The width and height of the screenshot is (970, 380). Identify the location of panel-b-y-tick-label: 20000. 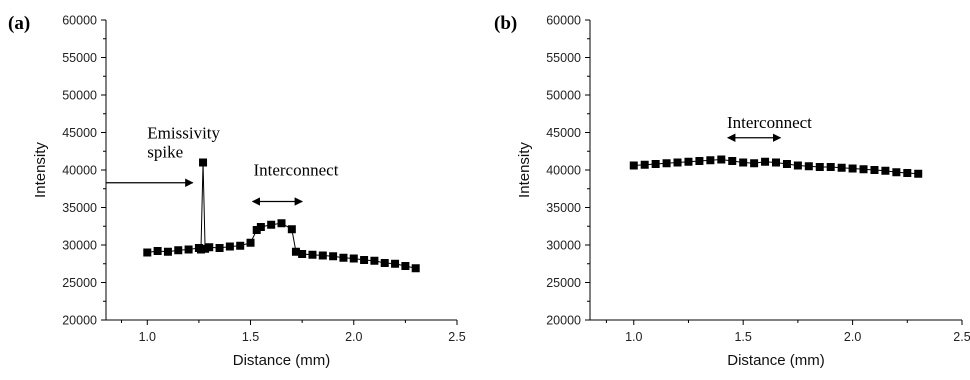
(563, 321).